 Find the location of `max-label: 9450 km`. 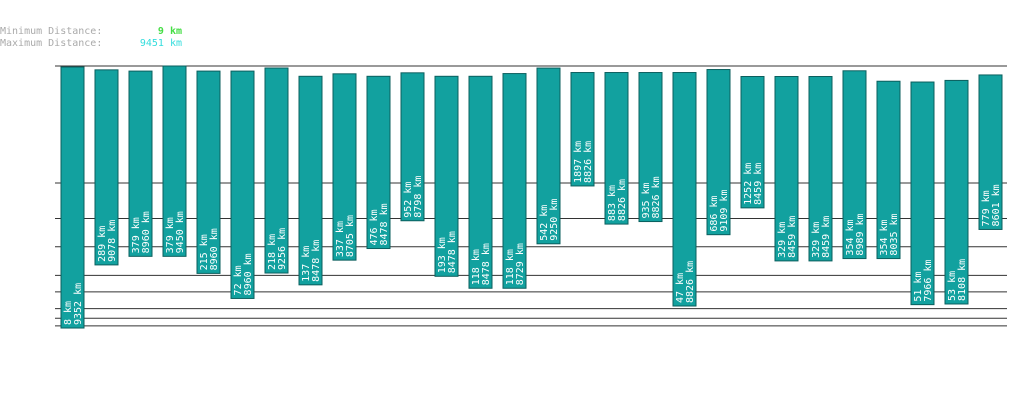

max-label: 9450 km is located at coordinates (180, 232).